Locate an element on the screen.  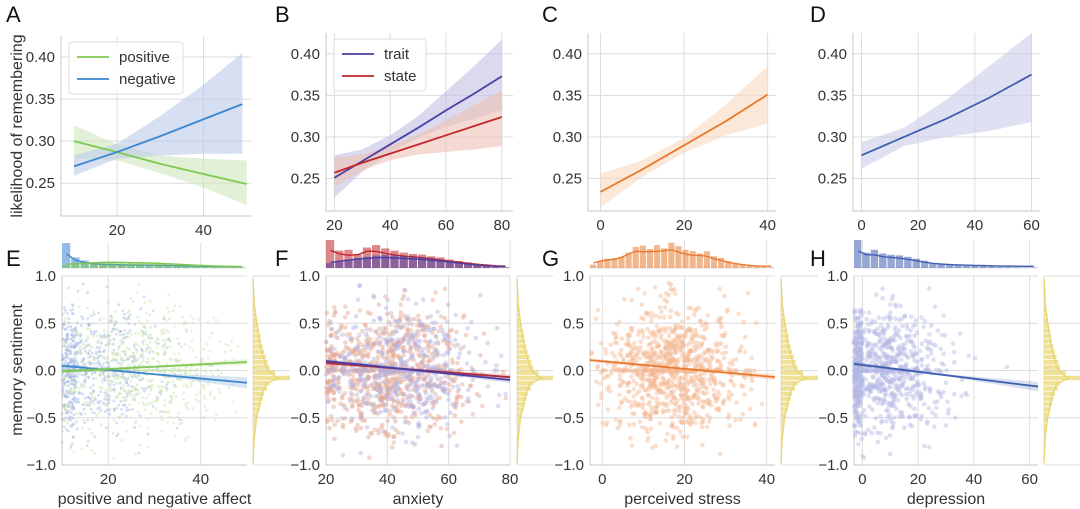
fit-line-trait is located at coordinates (418, 370).